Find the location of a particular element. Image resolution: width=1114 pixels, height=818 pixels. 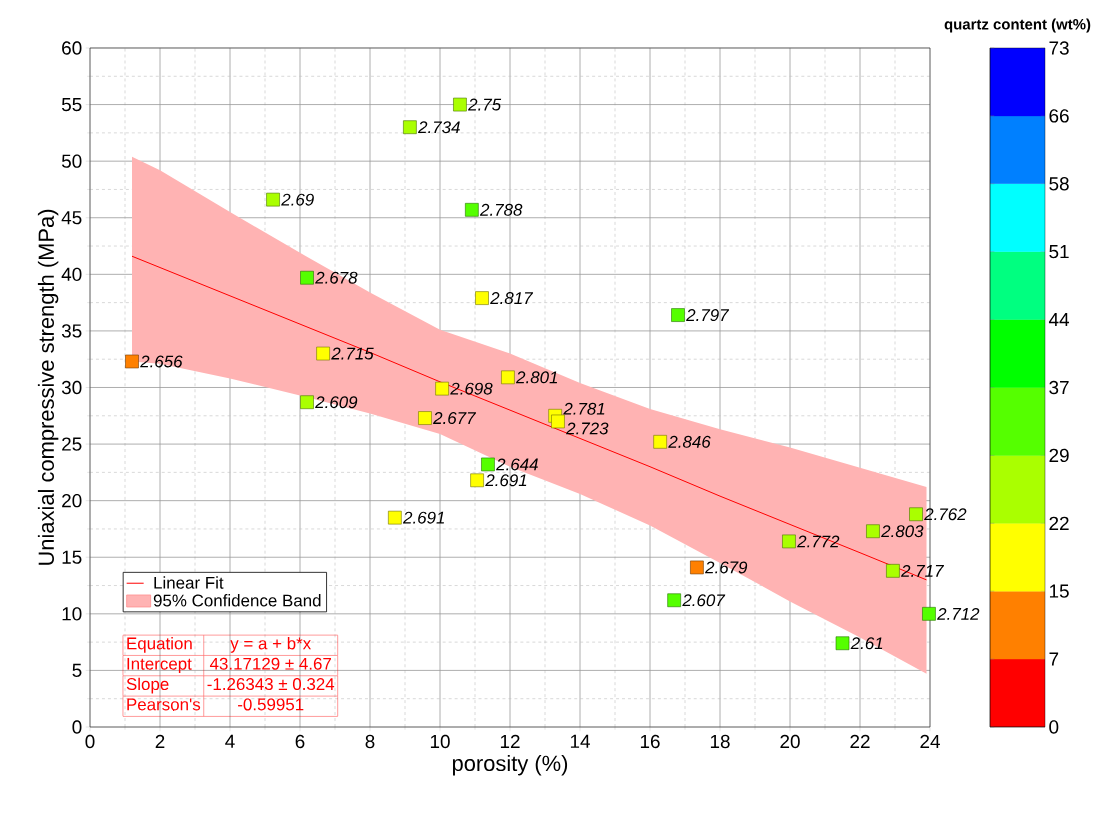

annotation: 2.656 is located at coordinates (161, 361).